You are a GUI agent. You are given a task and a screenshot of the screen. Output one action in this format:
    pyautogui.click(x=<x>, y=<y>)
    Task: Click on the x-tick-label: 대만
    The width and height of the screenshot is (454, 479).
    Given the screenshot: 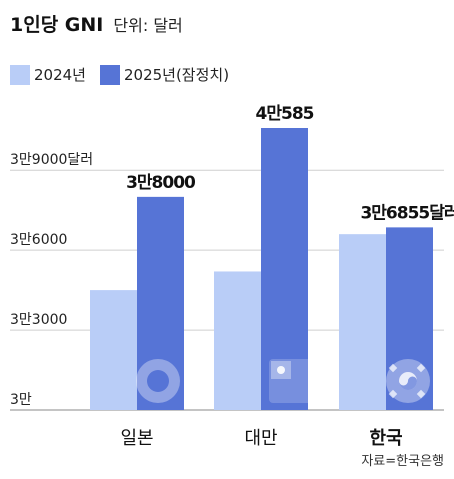 What is the action you would take?
    pyautogui.click(x=260, y=438)
    